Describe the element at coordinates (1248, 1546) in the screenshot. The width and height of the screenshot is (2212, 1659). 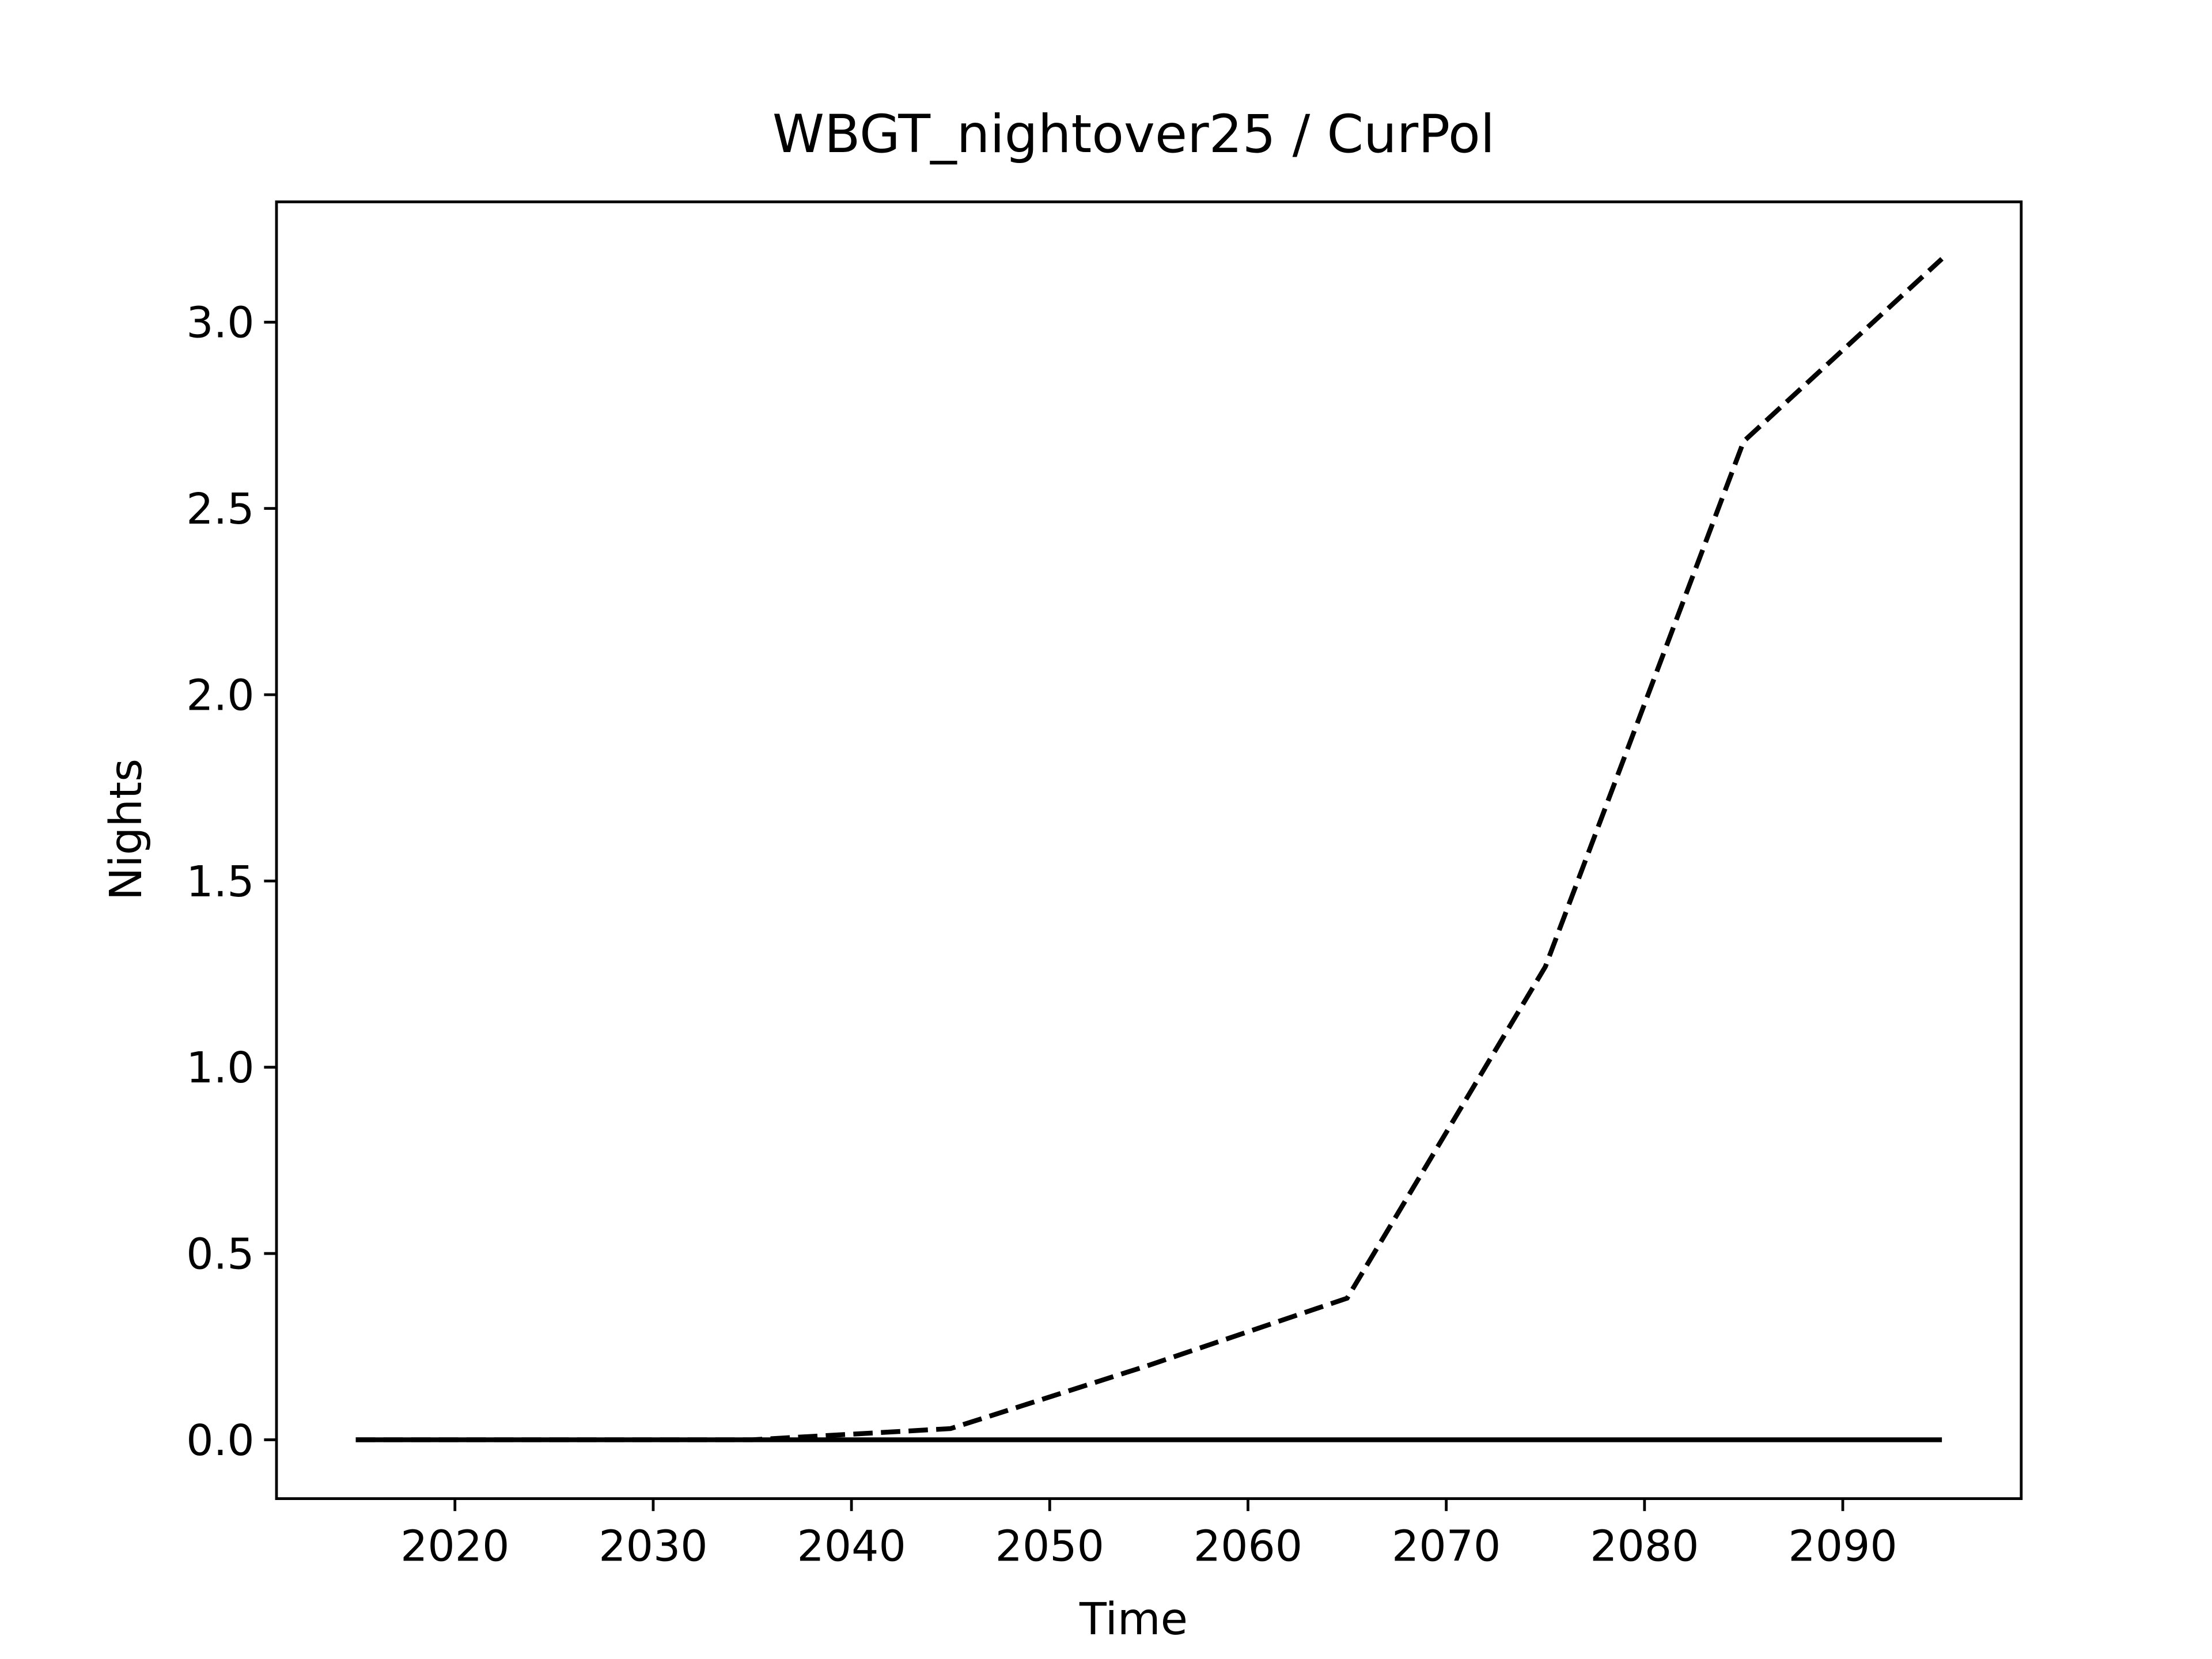
I see `x-tick-label: 2060` at that location.